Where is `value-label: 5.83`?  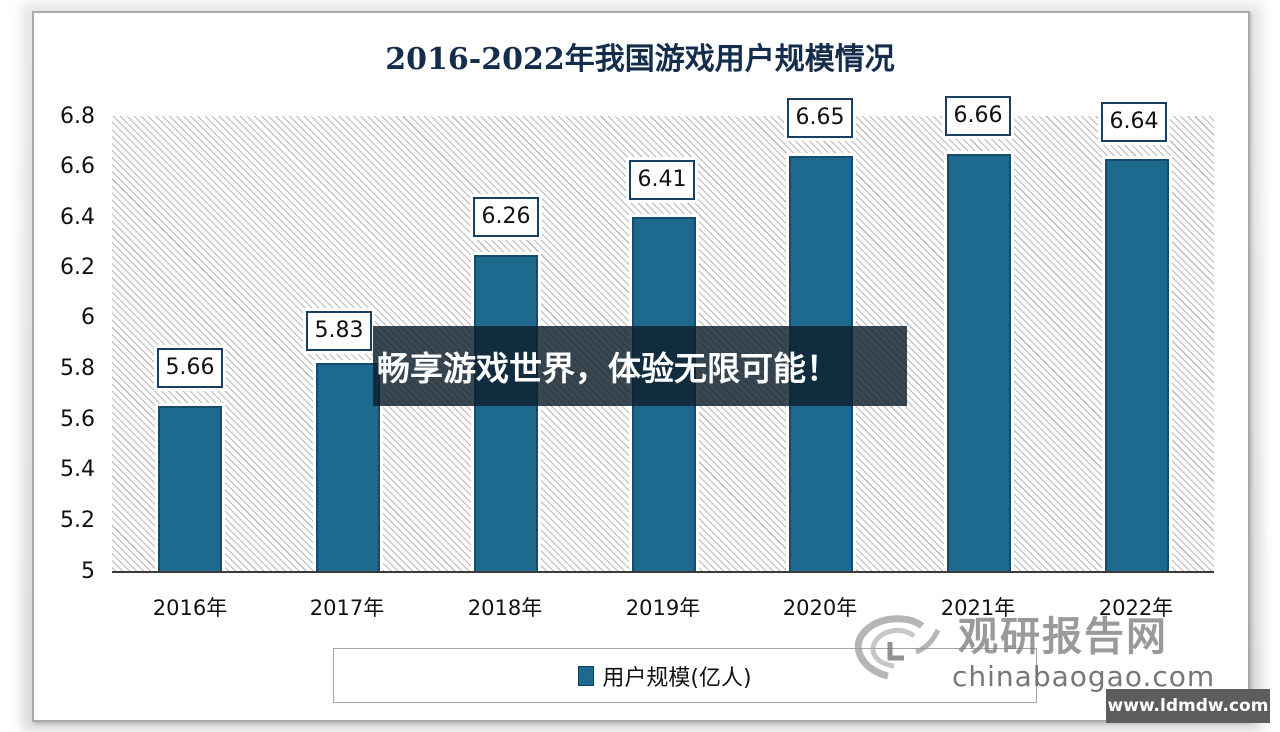
value-label: 5.83 is located at coordinates (339, 331).